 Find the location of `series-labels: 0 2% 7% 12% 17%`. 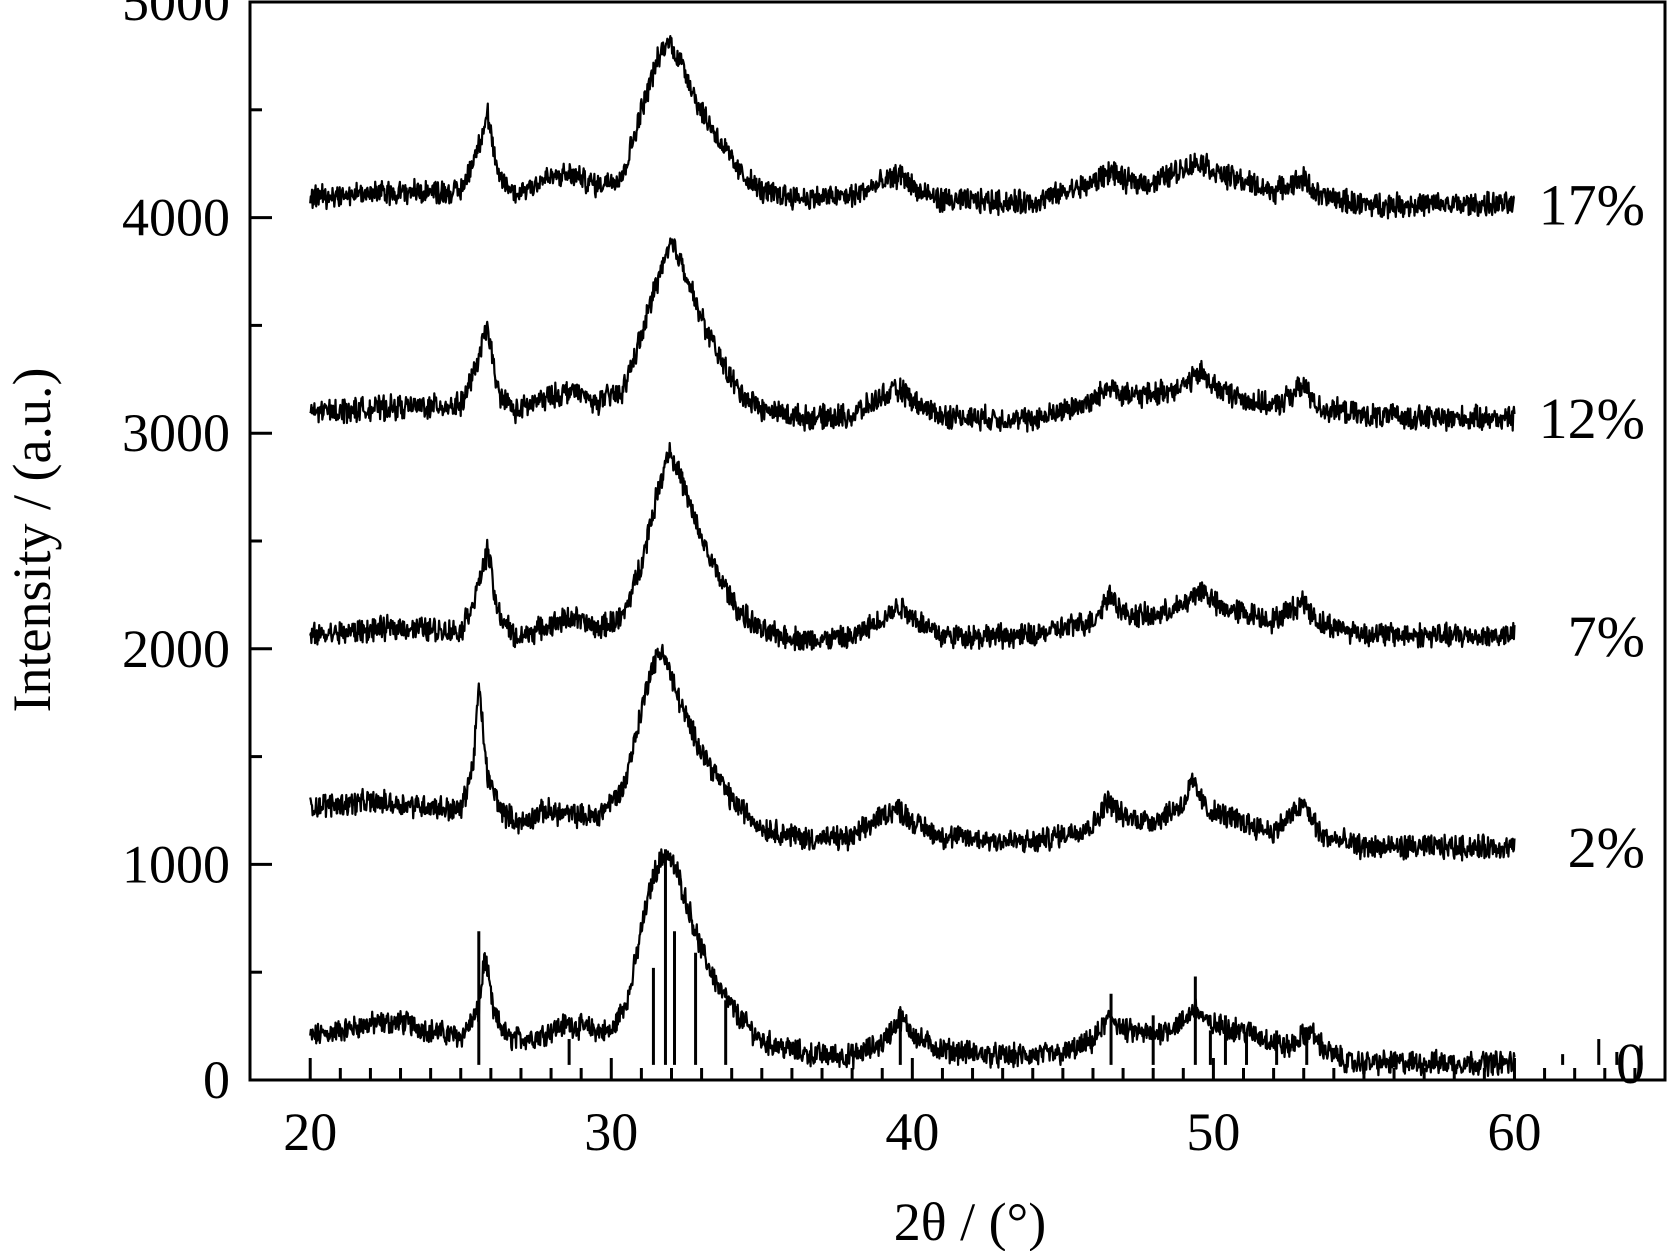

series-labels: 0 2% 7% 12% 17% is located at coordinates (1592, 634).